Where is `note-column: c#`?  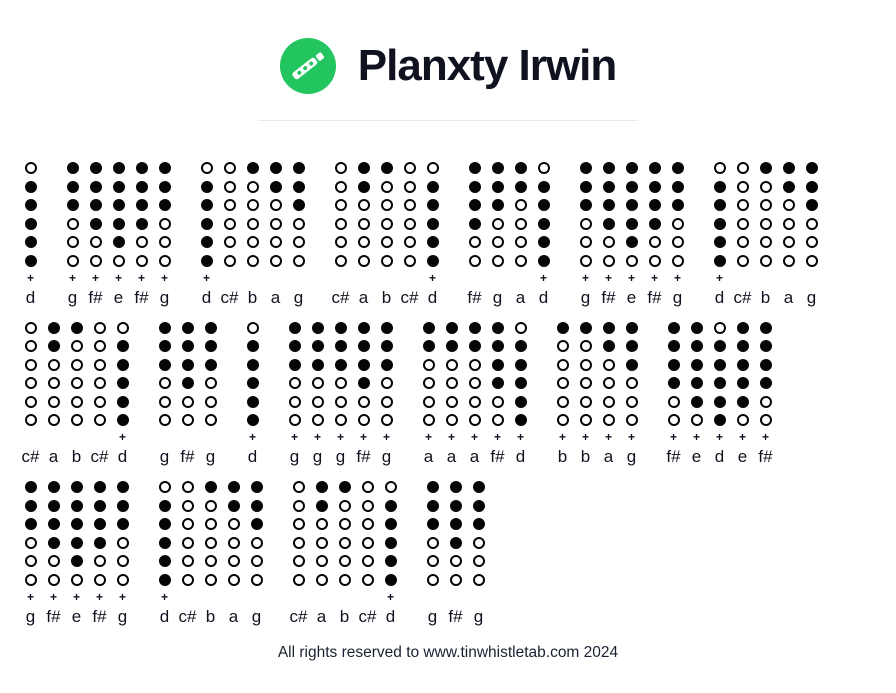 note-column: c# is located at coordinates (298, 554).